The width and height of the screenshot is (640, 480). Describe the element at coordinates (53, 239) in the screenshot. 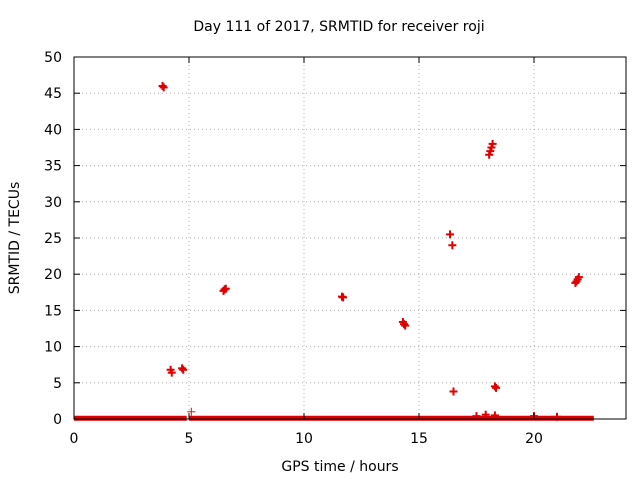

I see `y-tick-label: 25` at that location.